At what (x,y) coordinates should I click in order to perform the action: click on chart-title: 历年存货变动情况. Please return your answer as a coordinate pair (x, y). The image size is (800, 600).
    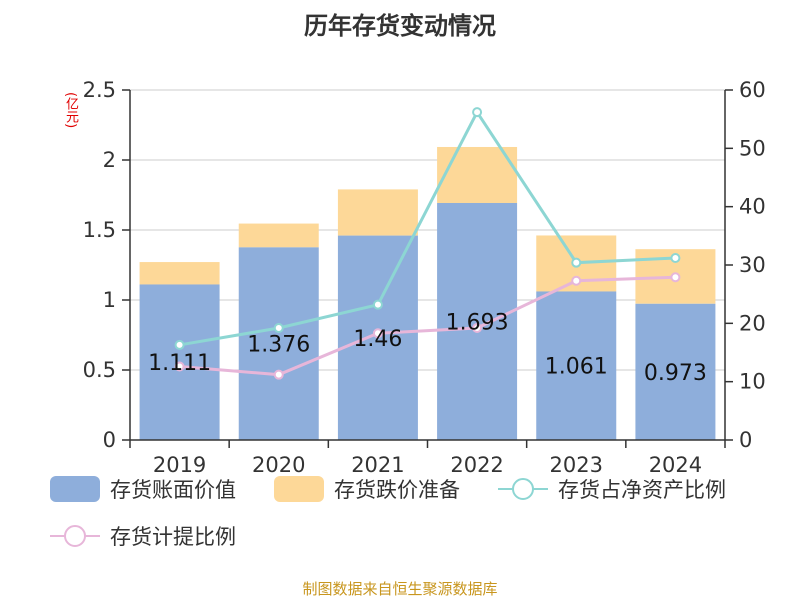
    Looking at the image, I should click on (400, 26).